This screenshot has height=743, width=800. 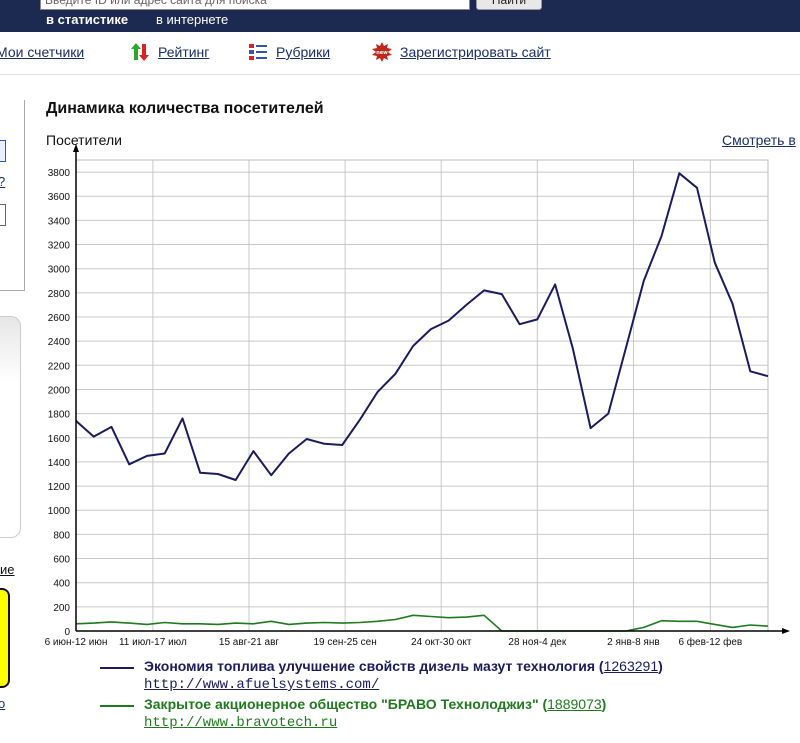 What do you see at coordinates (59, 173) in the screenshot?
I see `y-tick-label: 3800` at bounding box center [59, 173].